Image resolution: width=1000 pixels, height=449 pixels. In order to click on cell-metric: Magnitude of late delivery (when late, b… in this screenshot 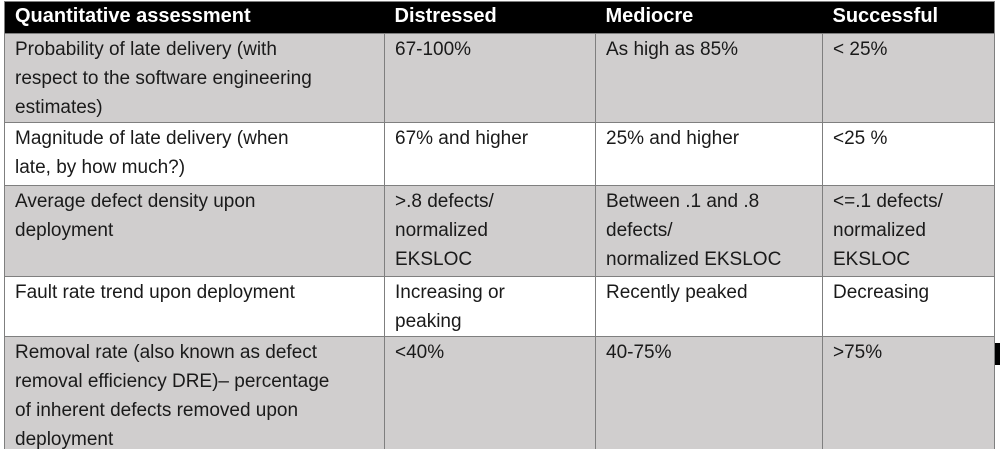, I will do `click(194, 154)`.